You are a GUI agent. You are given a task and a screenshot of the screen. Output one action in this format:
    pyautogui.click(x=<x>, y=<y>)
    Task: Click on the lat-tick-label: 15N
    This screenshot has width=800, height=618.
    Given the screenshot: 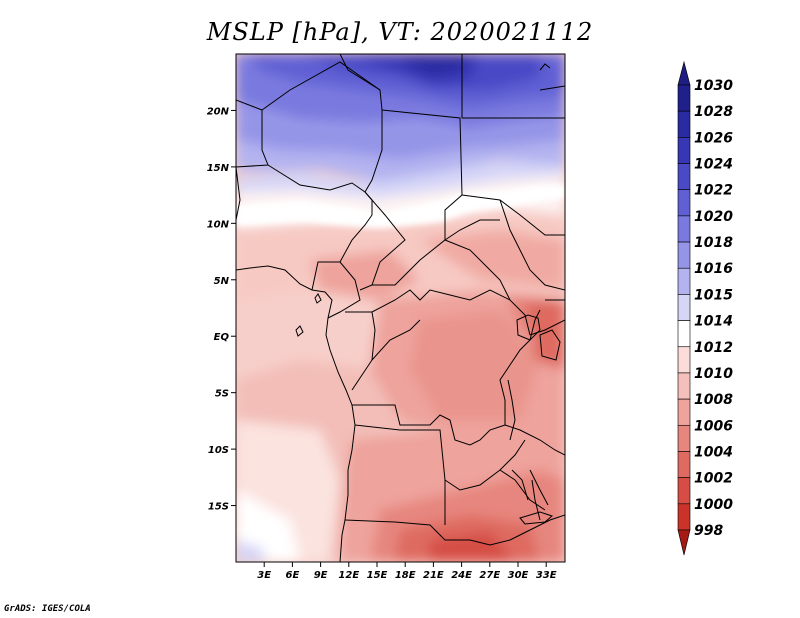 What is the action you would take?
    pyautogui.click(x=218, y=168)
    